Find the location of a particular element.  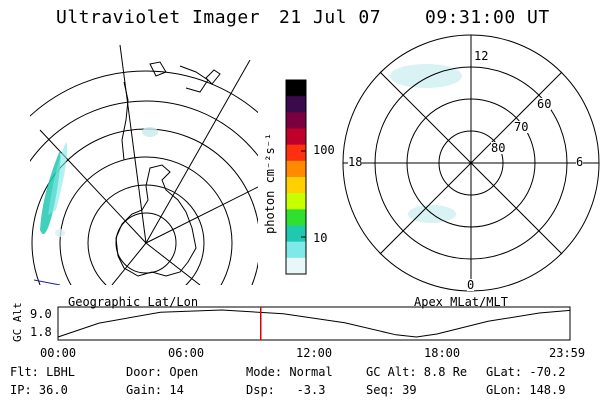

status-dsp: Dsp: -3.3 is located at coordinates (286, 390).